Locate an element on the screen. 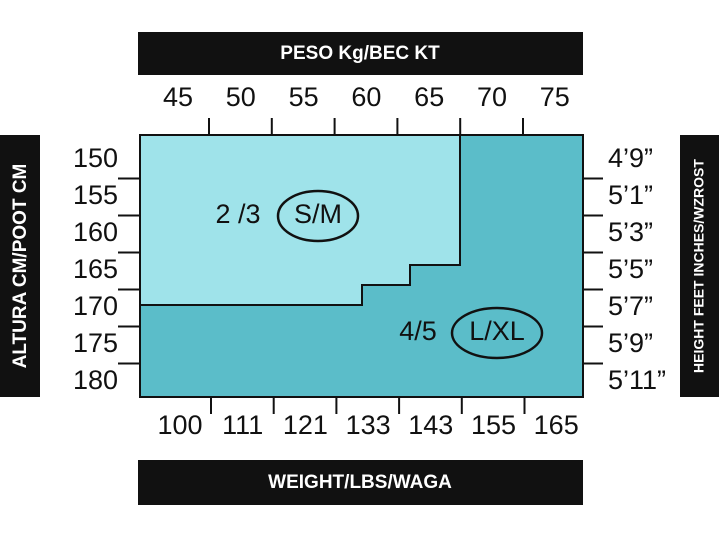  right-bar is located at coordinates (699, 266).